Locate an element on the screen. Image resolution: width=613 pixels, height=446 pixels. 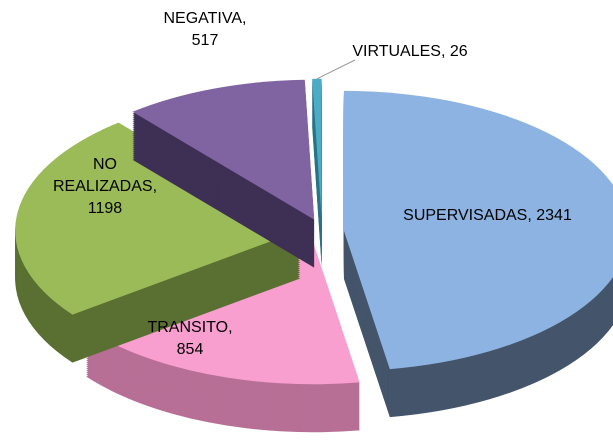
data-label: NEGATIVA, 517 is located at coordinates (205, 29).